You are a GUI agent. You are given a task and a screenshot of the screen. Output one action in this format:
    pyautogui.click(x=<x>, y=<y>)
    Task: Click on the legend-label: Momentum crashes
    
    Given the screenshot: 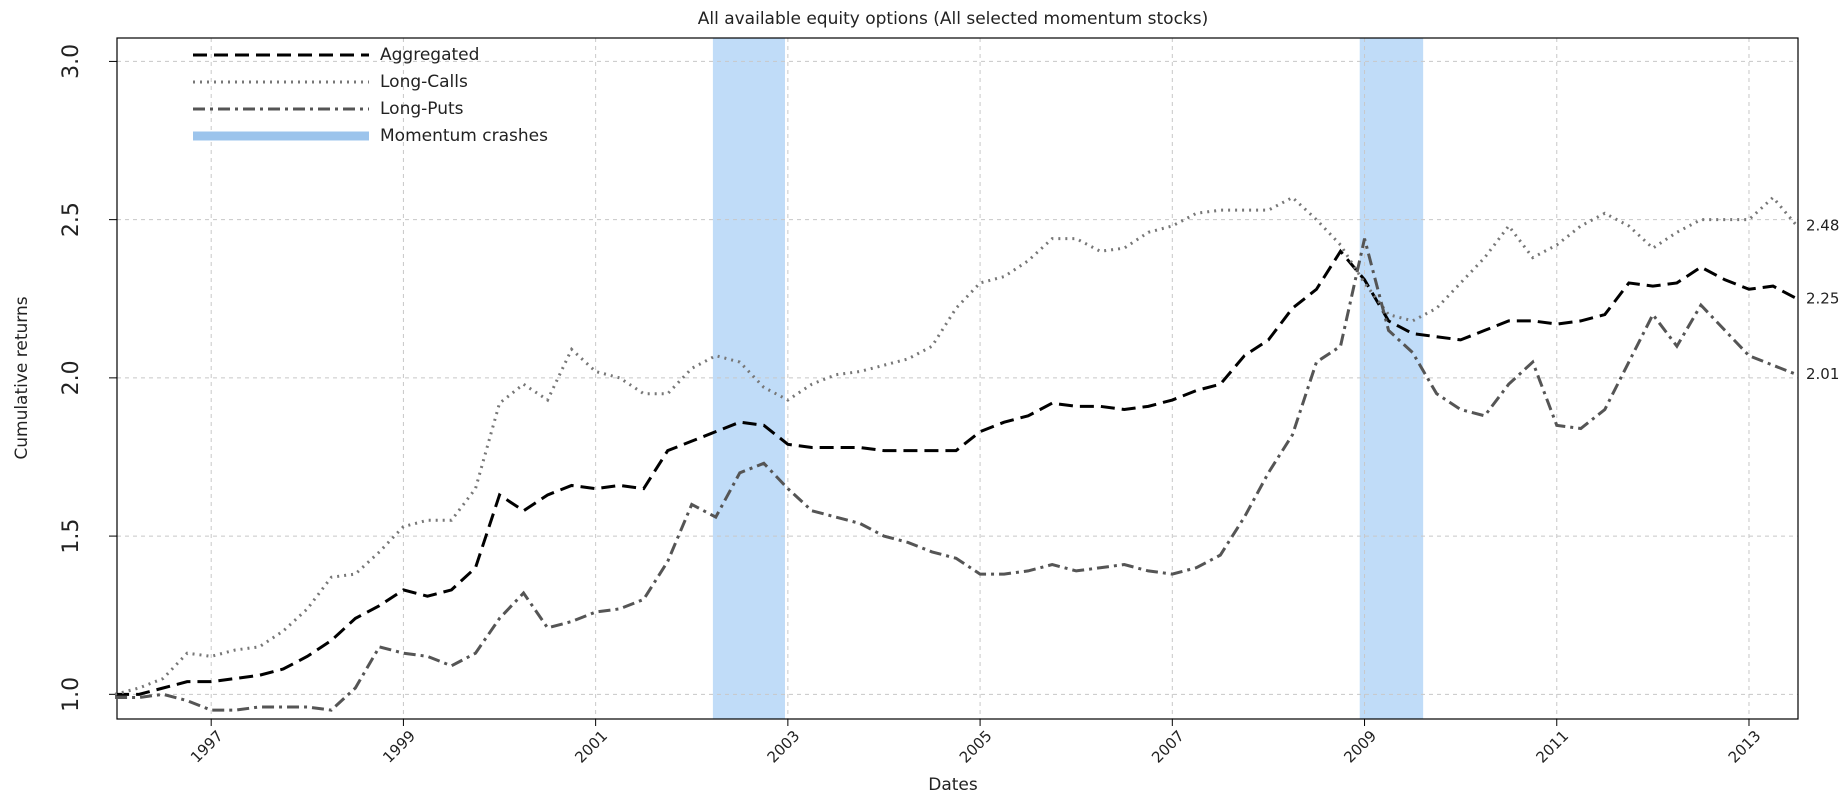 What is the action you would take?
    pyautogui.click(x=464, y=136)
    